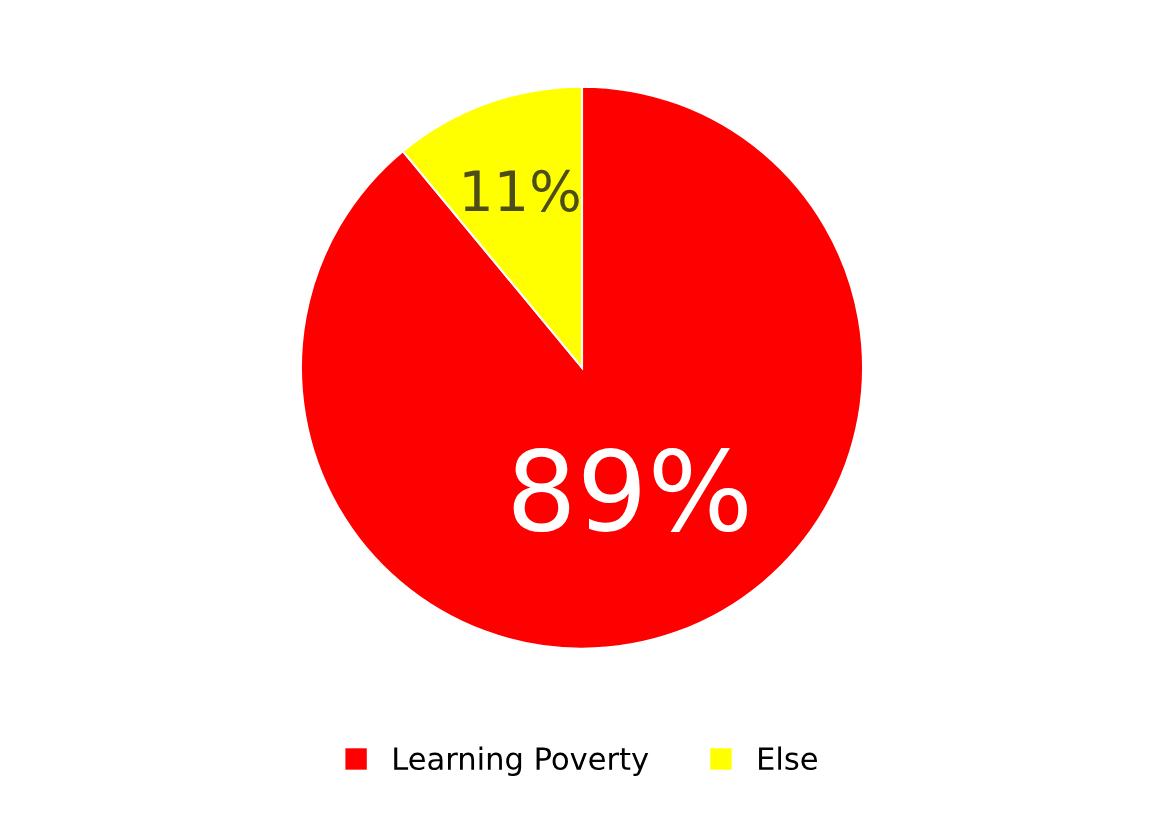 Image resolution: width=1164 pixels, height=817 pixels. What do you see at coordinates (521, 190) in the screenshot?
I see `data-label: 11%` at bounding box center [521, 190].